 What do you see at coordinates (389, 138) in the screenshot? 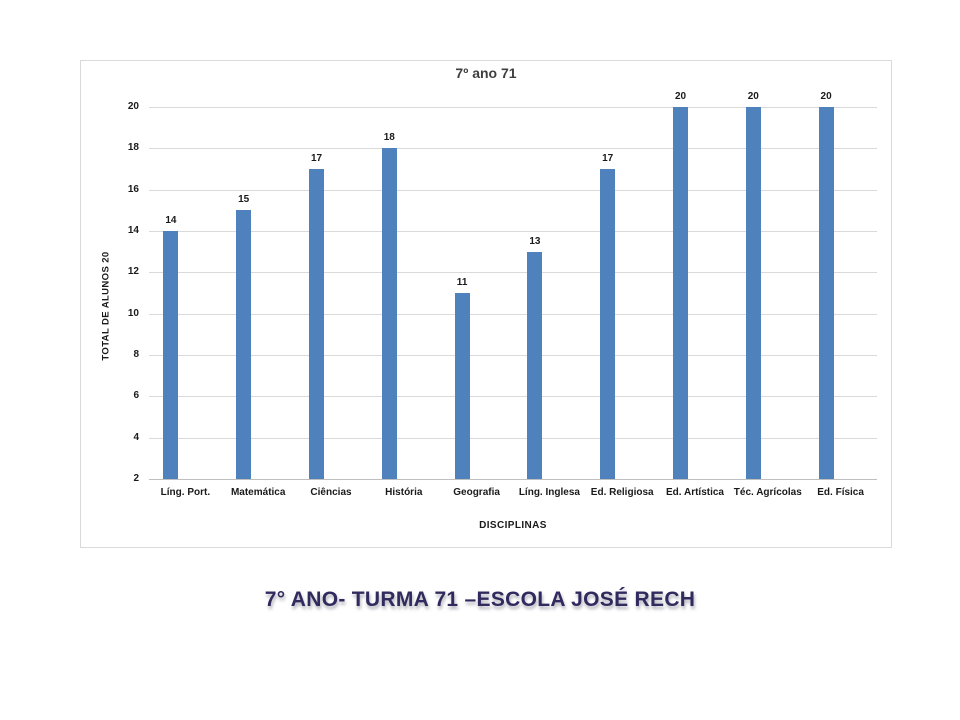
I see `bar-value-label: 18` at bounding box center [389, 138].